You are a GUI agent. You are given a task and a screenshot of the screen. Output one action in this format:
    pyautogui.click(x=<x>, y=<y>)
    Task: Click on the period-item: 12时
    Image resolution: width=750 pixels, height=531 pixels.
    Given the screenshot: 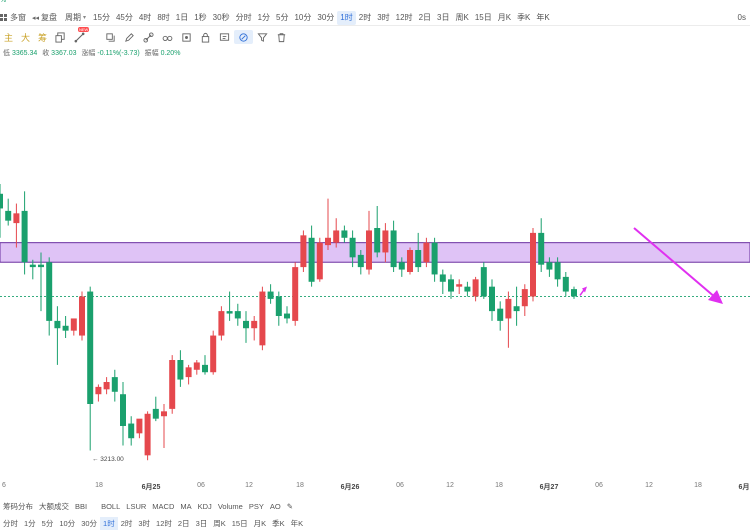 What is the action you would take?
    pyautogui.click(x=404, y=17)
    